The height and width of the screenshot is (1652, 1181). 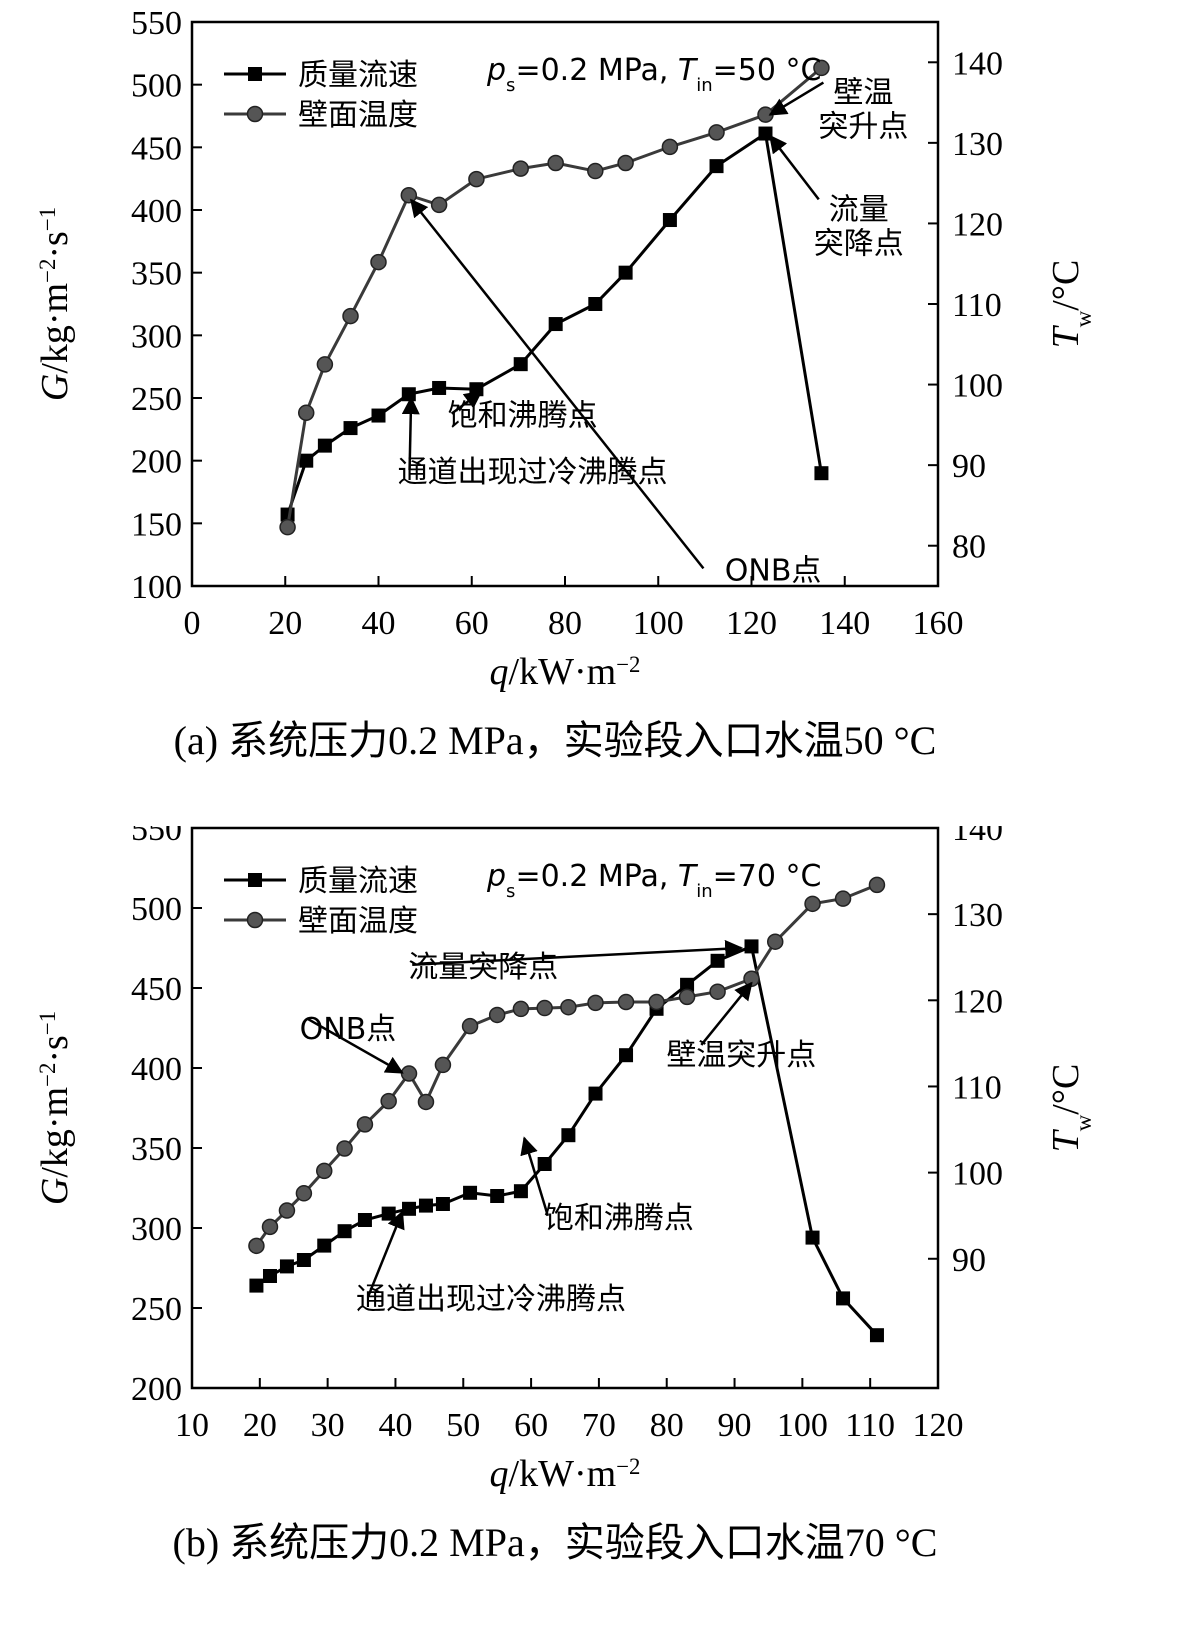 What do you see at coordinates (156, 909) in the screenshot?
I see `y-tick-label: 500` at bounding box center [156, 909].